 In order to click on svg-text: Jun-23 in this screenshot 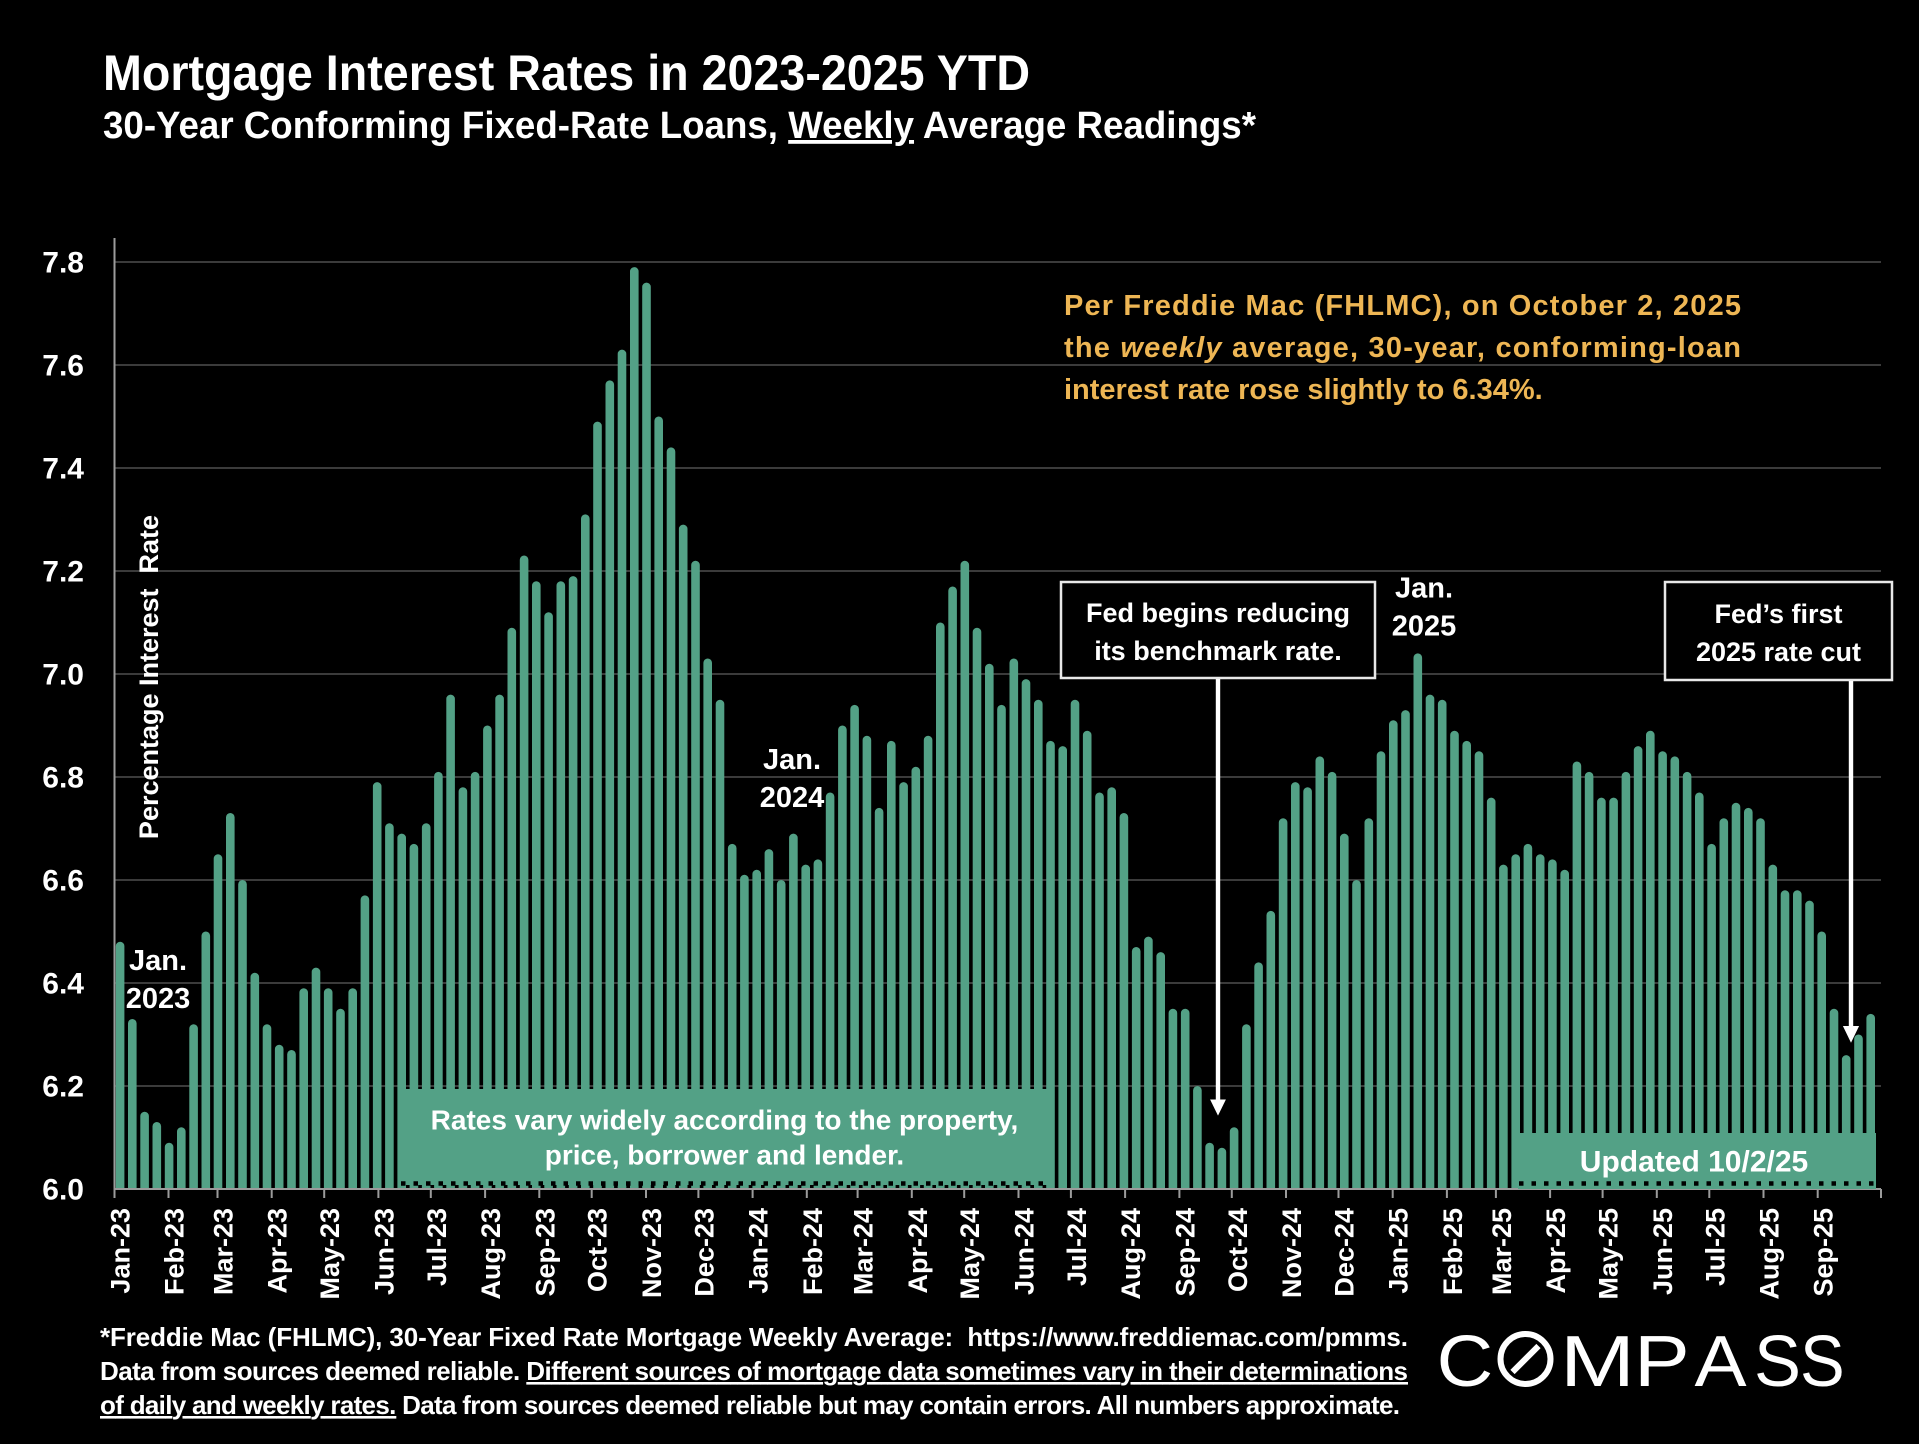, I will do `click(384, 1251)`.